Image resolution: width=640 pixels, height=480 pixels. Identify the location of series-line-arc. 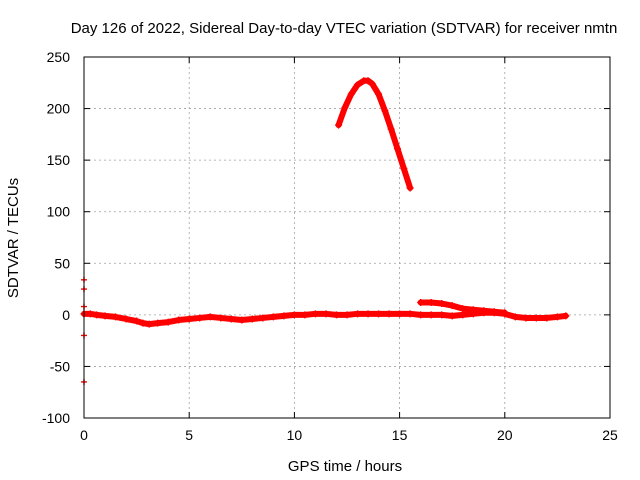
(374, 134).